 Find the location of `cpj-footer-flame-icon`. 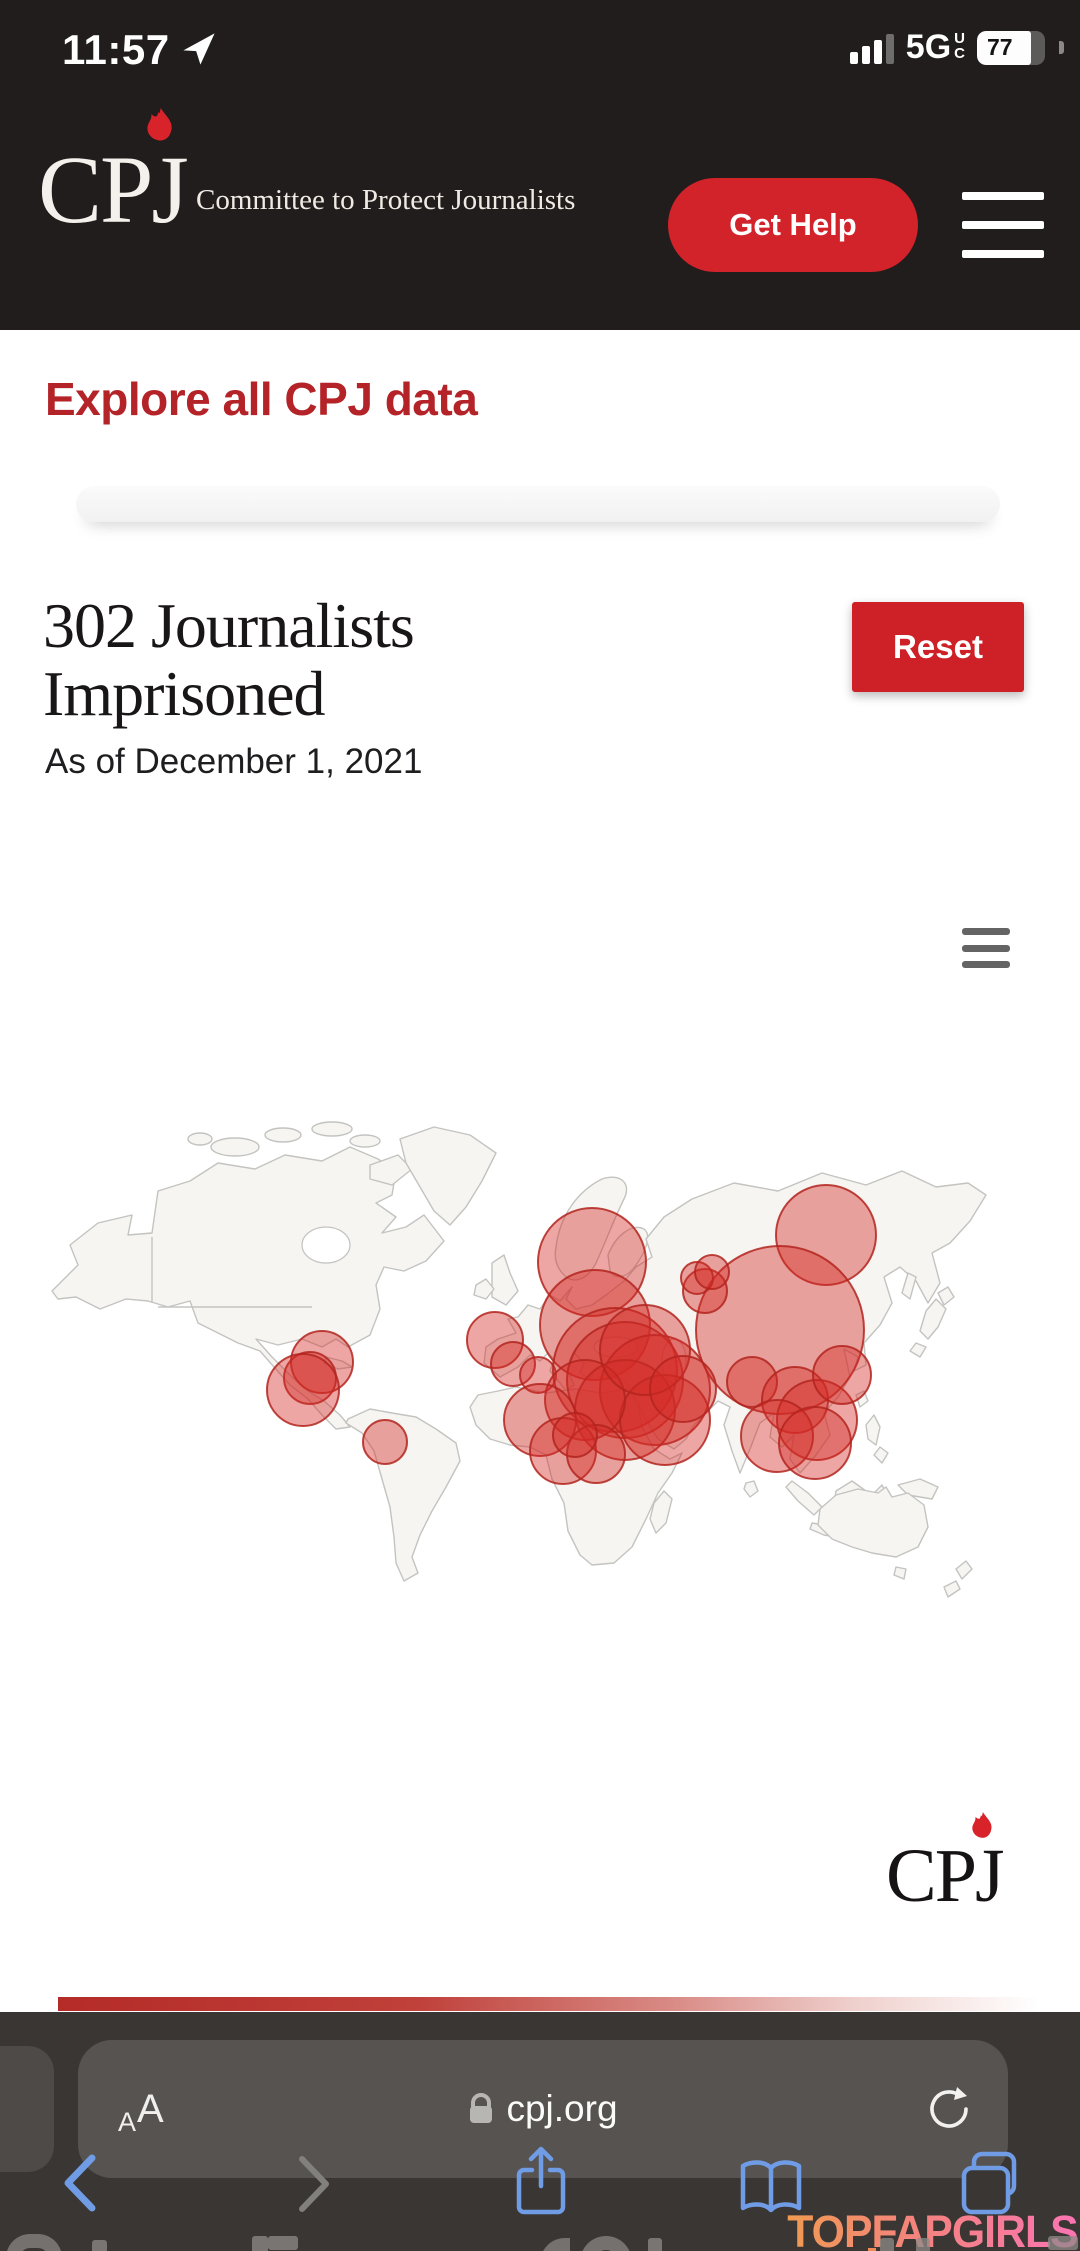

cpj-footer-flame-icon is located at coordinates (981, 1830).